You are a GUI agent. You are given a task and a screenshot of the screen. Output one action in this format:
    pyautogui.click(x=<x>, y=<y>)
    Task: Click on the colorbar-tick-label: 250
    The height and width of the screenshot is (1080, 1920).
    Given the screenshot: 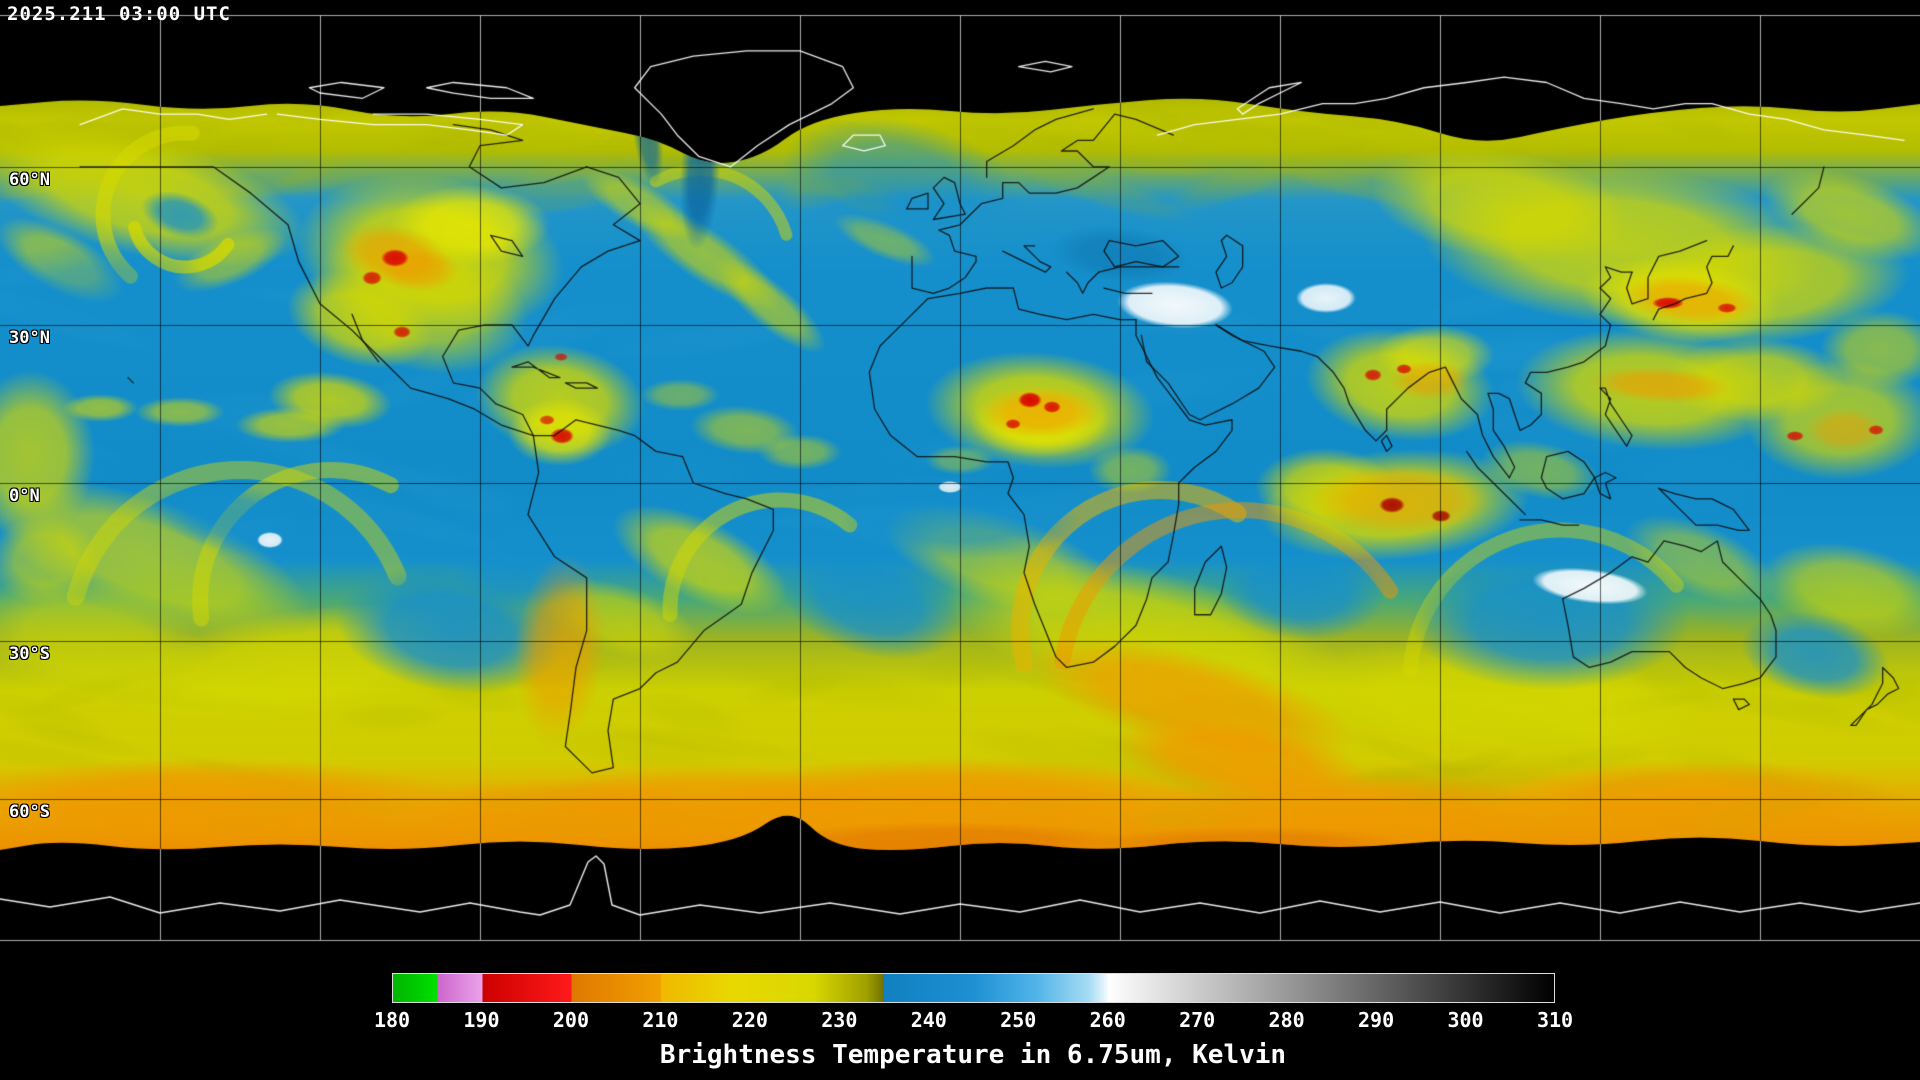 What is the action you would take?
    pyautogui.click(x=1018, y=1020)
    